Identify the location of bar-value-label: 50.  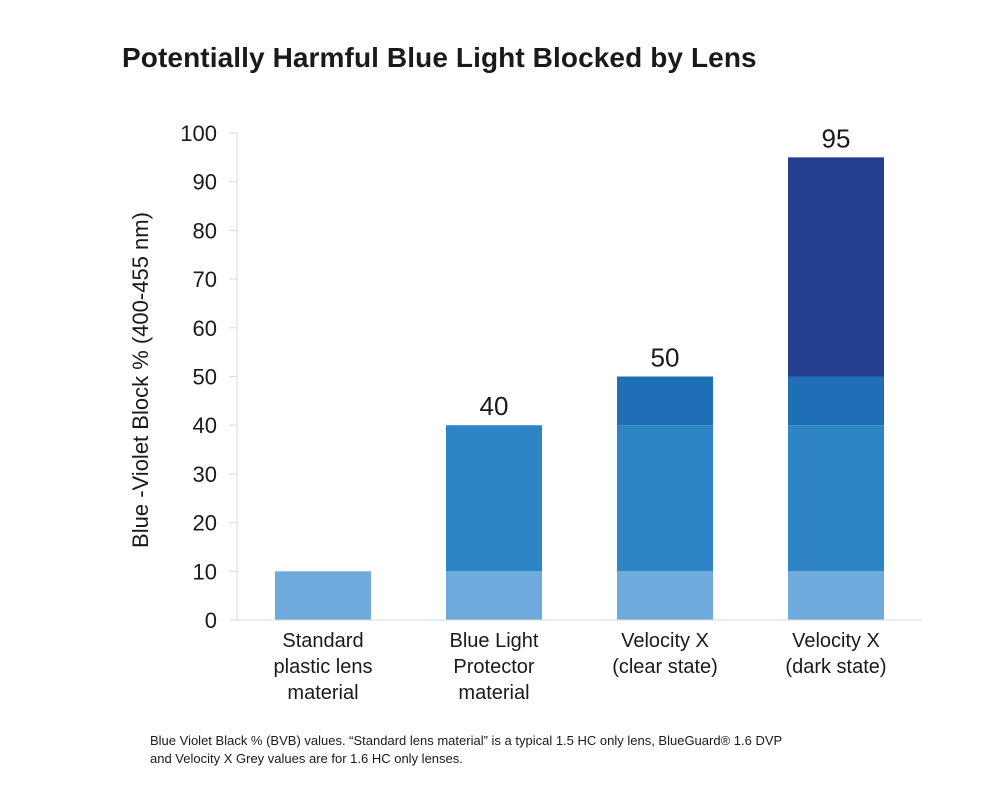
(665, 358).